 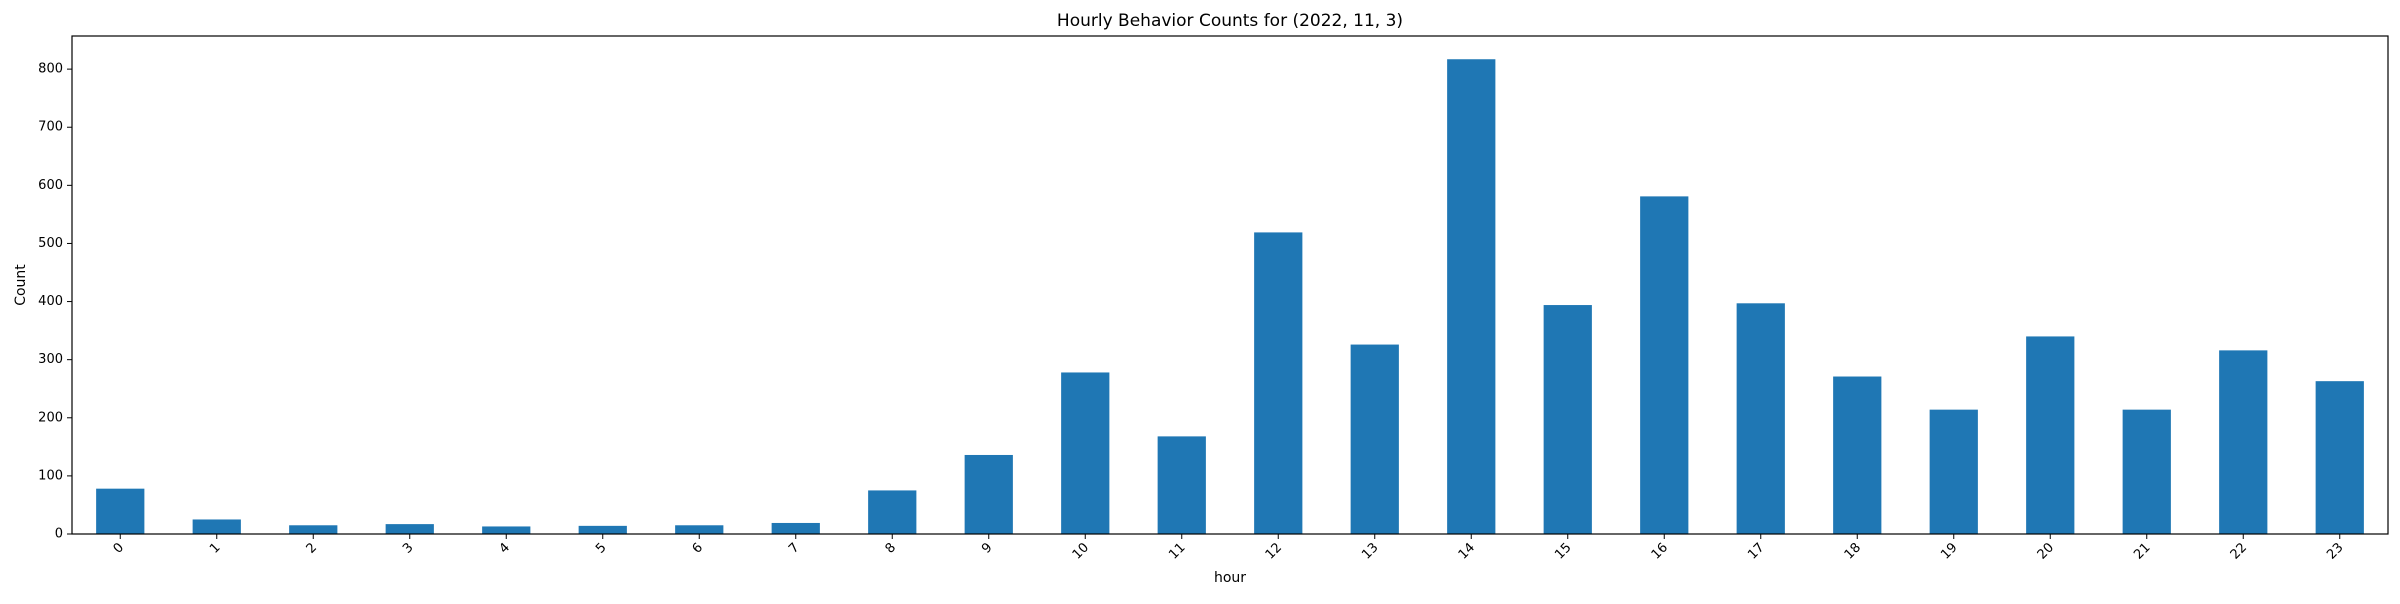 I want to click on x-tick-label: 10, so click(x=1081, y=551).